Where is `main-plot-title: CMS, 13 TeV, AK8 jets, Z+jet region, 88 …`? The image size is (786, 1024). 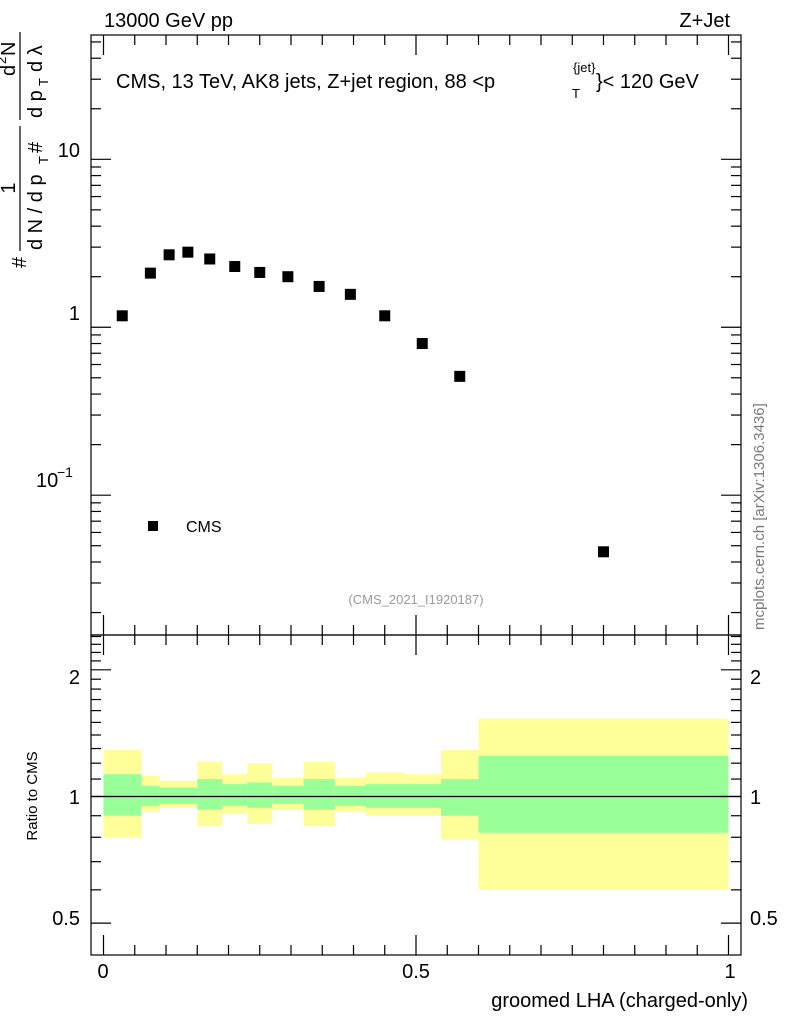 main-plot-title: CMS, 13 TeV, AK8 jets, Z+jet region, 88 … is located at coordinates (408, 80).